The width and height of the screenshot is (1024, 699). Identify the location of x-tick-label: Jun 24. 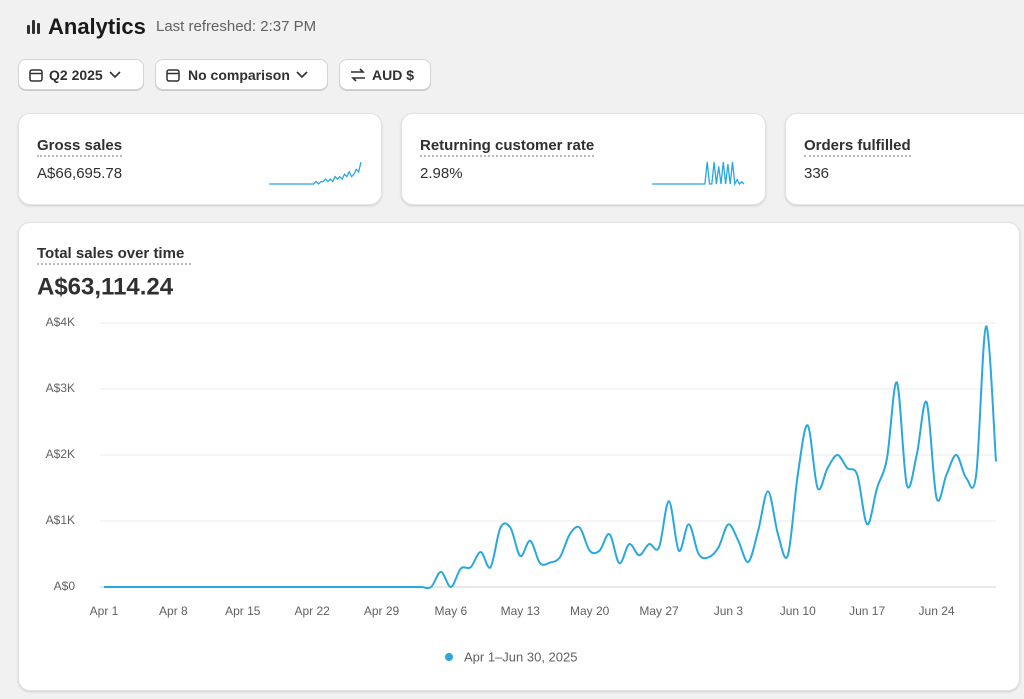
(937, 611).